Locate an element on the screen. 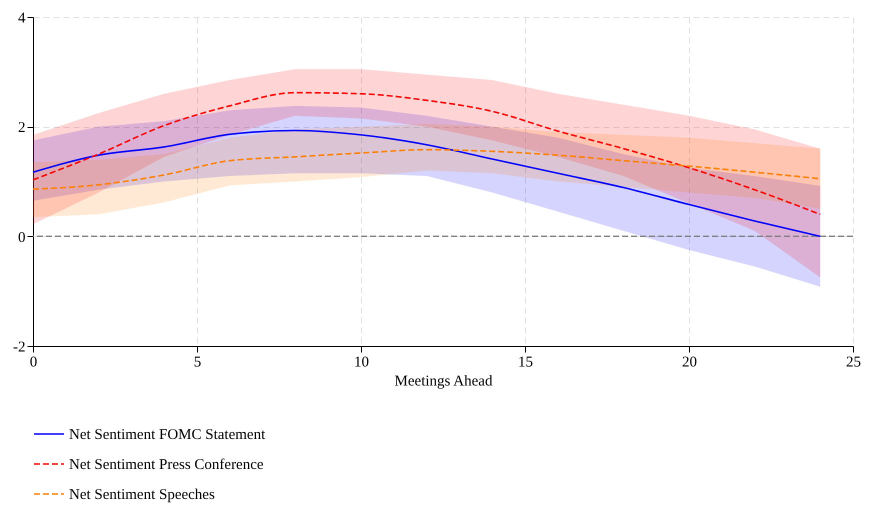 Image resolution: width=875 pixels, height=508 pixels. x-tick-label: 15 is located at coordinates (525, 362).